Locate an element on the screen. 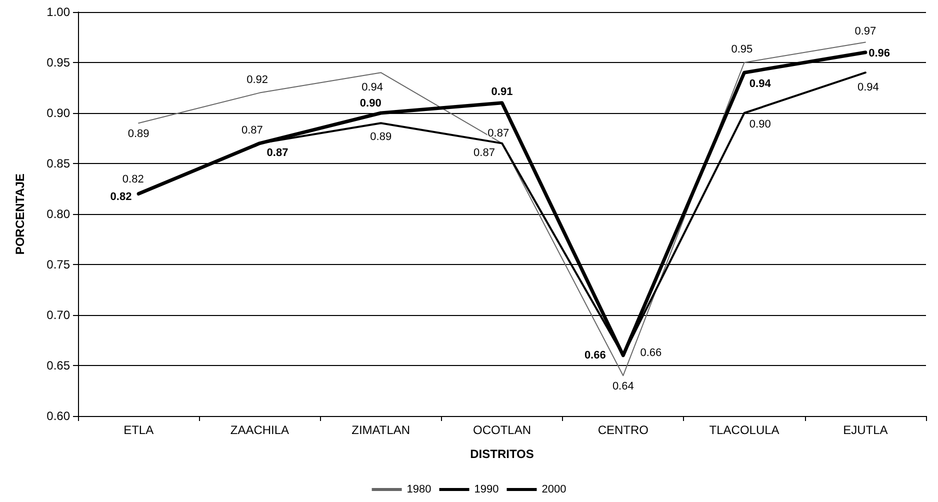 The width and height of the screenshot is (938, 502). x-tick-label: ZAACHILA is located at coordinates (260, 430).